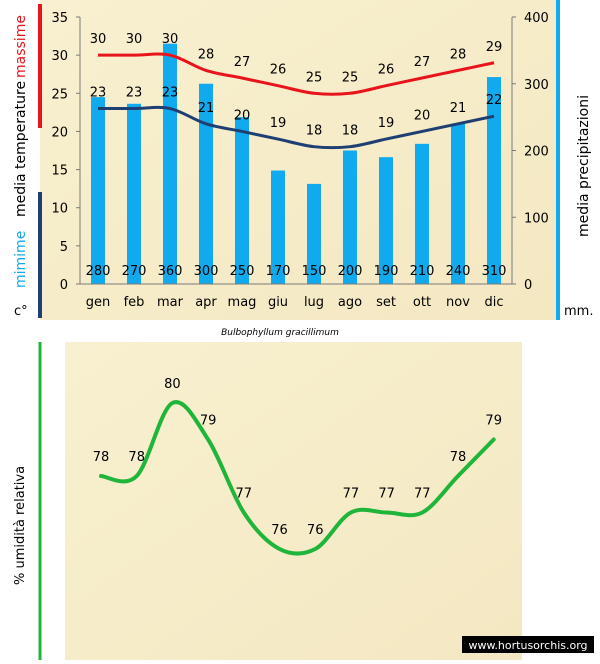 The image size is (600, 664). Describe the element at coordinates (493, 302) in the screenshot. I see `month-label: dic` at that location.